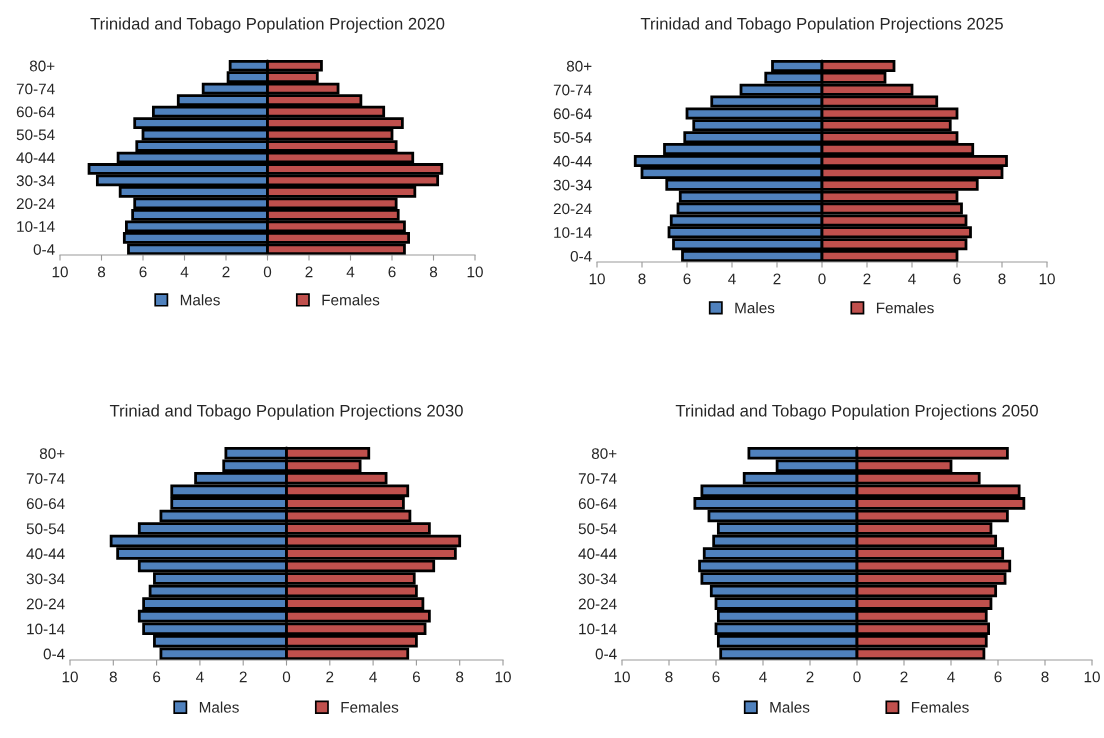  What do you see at coordinates (267, 25) in the screenshot?
I see `chart-title: Trinidad and Tobago Population Projection 2020` at bounding box center [267, 25].